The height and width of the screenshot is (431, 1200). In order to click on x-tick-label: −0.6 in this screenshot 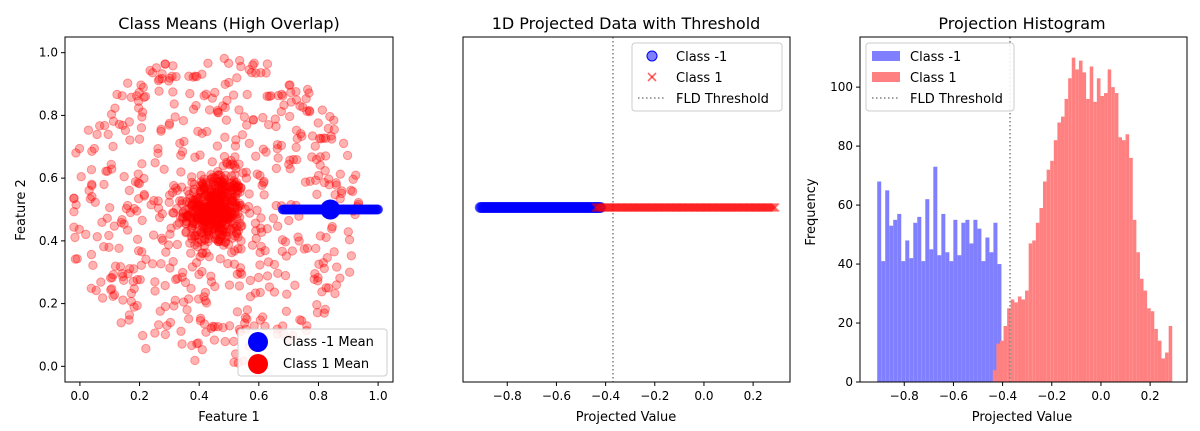, I will do `click(953, 396)`.